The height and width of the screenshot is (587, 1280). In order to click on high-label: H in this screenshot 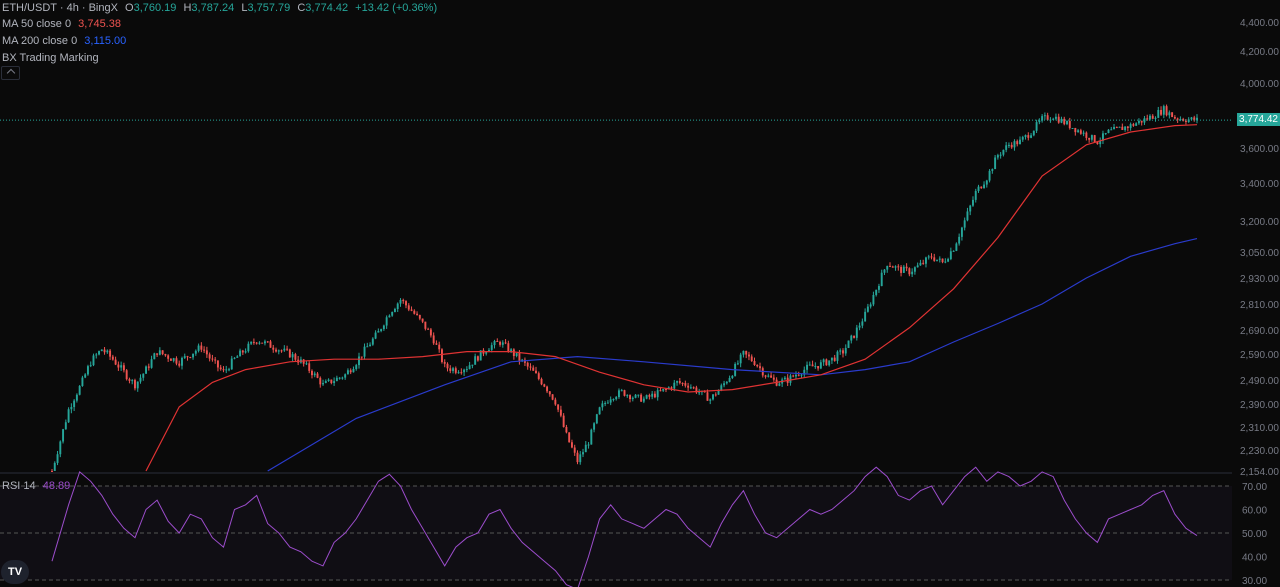, I will do `click(187, 8)`.